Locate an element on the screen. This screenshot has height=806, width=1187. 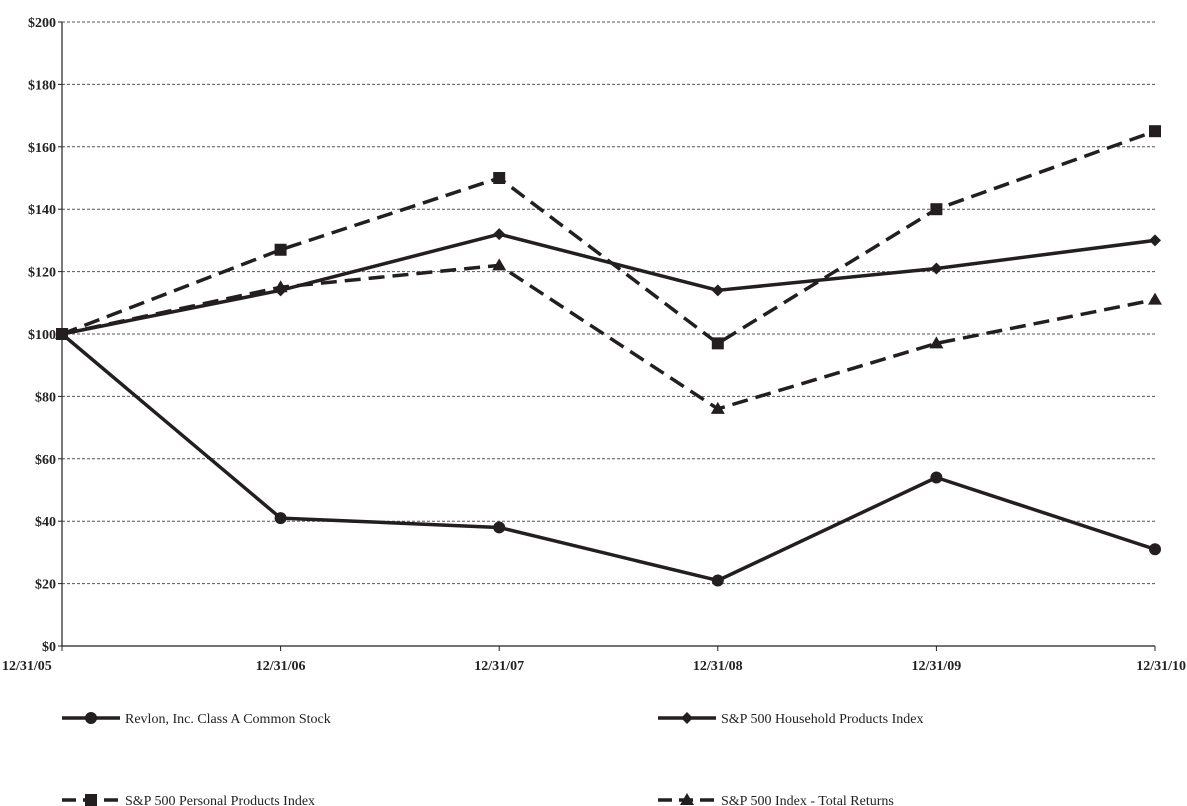
legend-label: Revlon, Inc. Class A Common Stock is located at coordinates (228, 719).